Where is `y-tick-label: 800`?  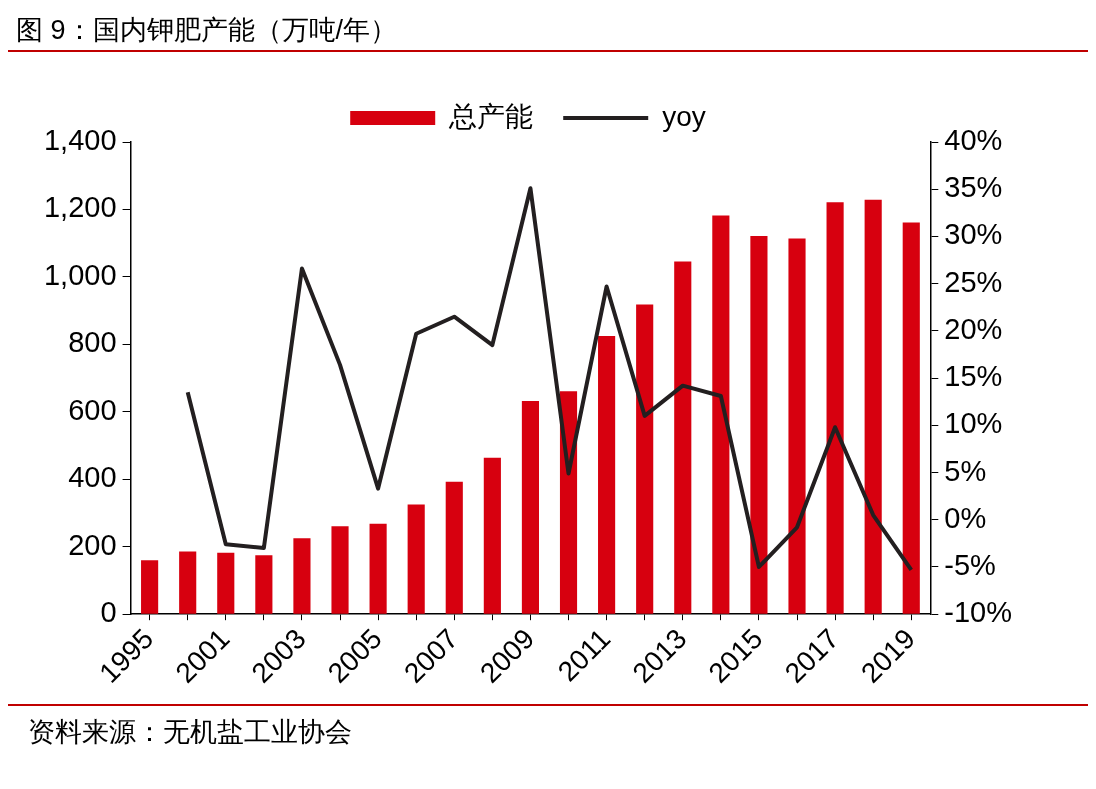
y-tick-label: 800 is located at coordinates (92, 342).